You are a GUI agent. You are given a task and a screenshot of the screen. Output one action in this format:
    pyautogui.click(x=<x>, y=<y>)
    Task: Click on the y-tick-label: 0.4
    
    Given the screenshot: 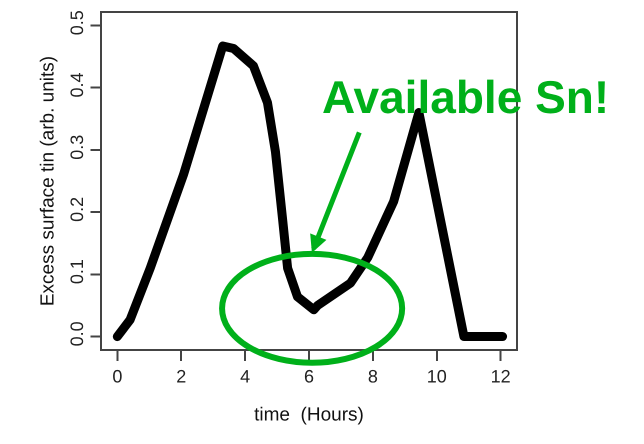 What is the action you would take?
    pyautogui.click(x=77, y=85)
    